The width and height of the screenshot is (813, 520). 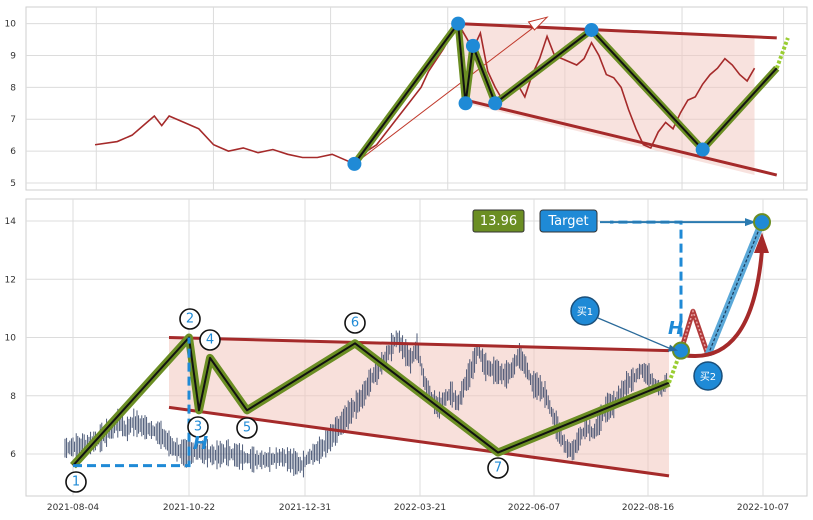 I want to click on overview-y-tick: 6, so click(x=13, y=152).